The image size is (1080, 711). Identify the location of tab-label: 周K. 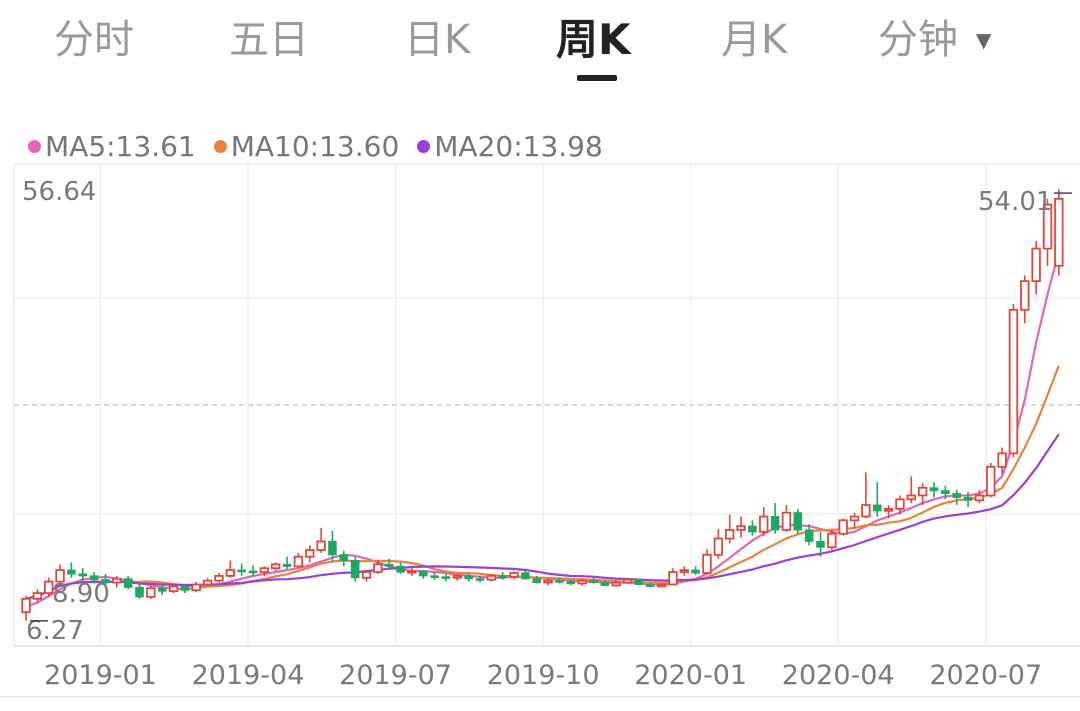
(593, 39).